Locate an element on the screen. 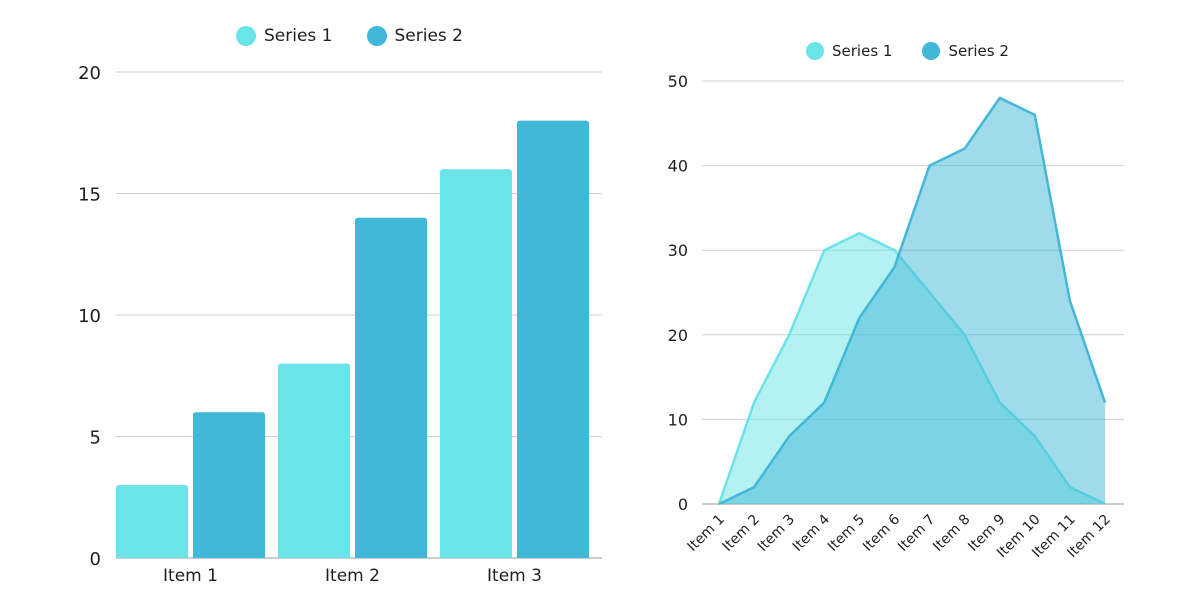  x-tick-label: Item 7 is located at coordinates (916, 533).